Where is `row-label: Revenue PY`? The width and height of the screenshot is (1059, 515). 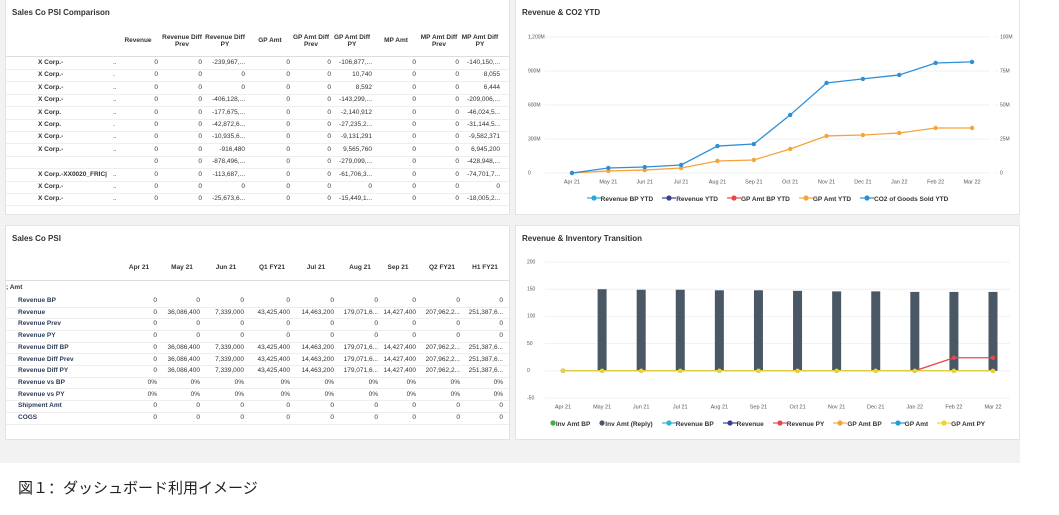
row-label: Revenue PY is located at coordinates (37, 336).